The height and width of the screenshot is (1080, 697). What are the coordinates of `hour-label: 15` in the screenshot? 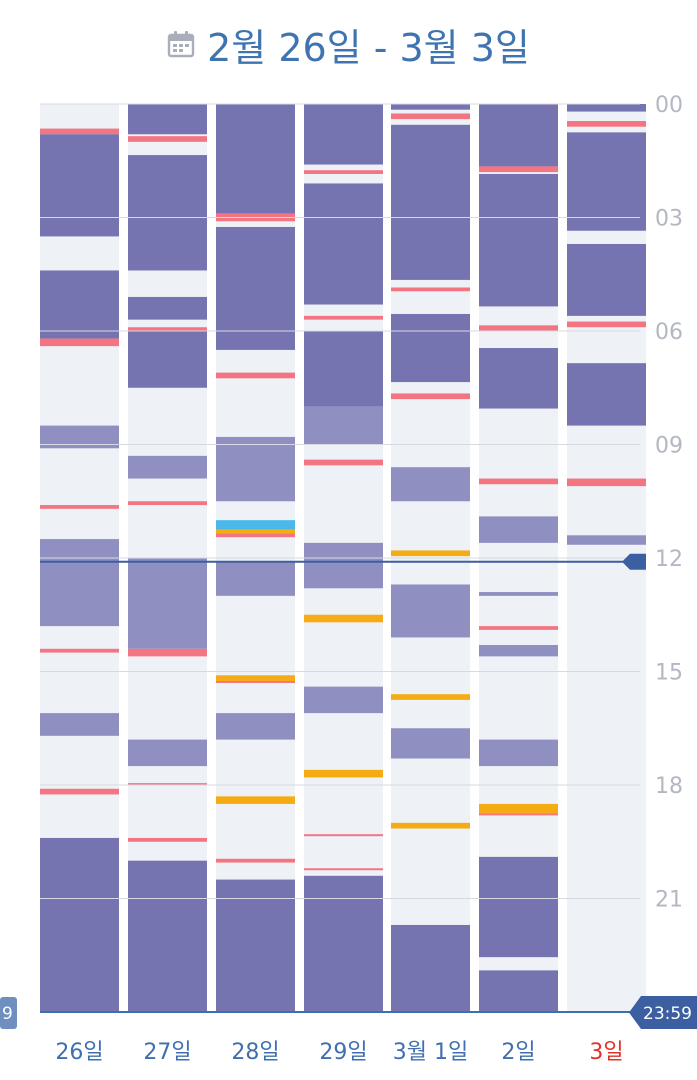 It's located at (669, 673).